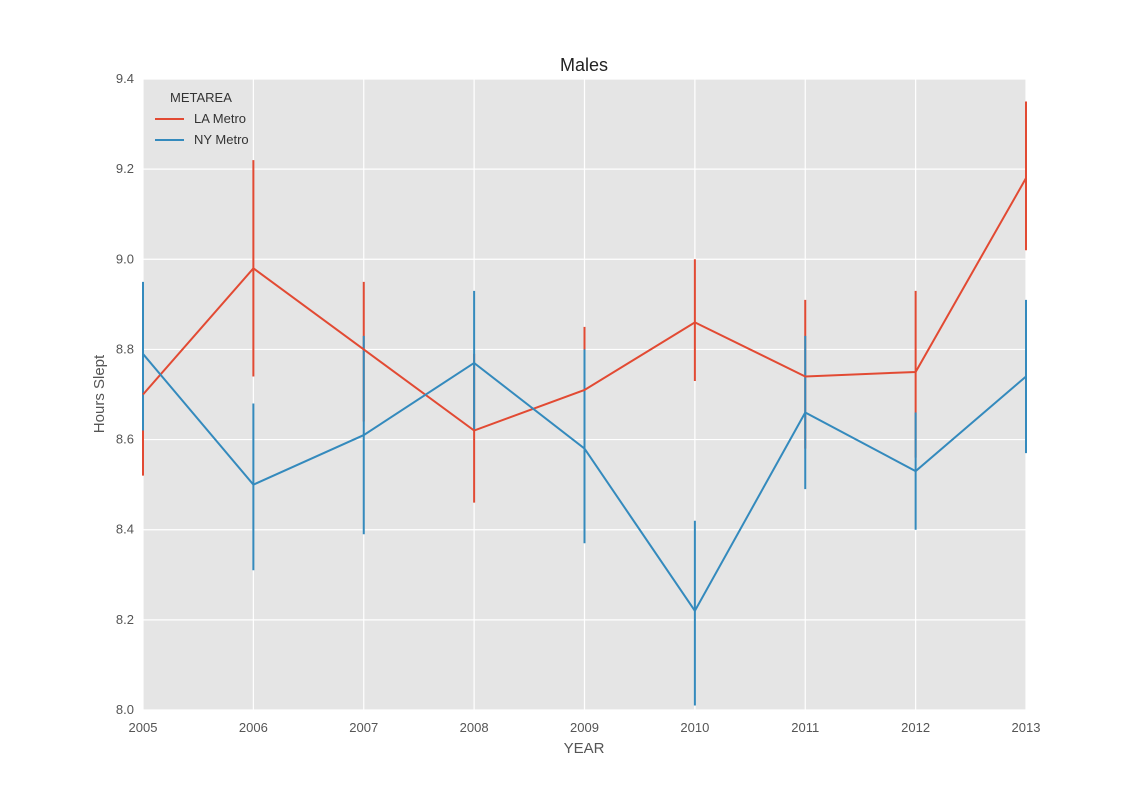 This screenshot has height=790, width=1141. What do you see at coordinates (99, 393) in the screenshot?
I see `y-axis-label: Hours Slept` at bounding box center [99, 393].